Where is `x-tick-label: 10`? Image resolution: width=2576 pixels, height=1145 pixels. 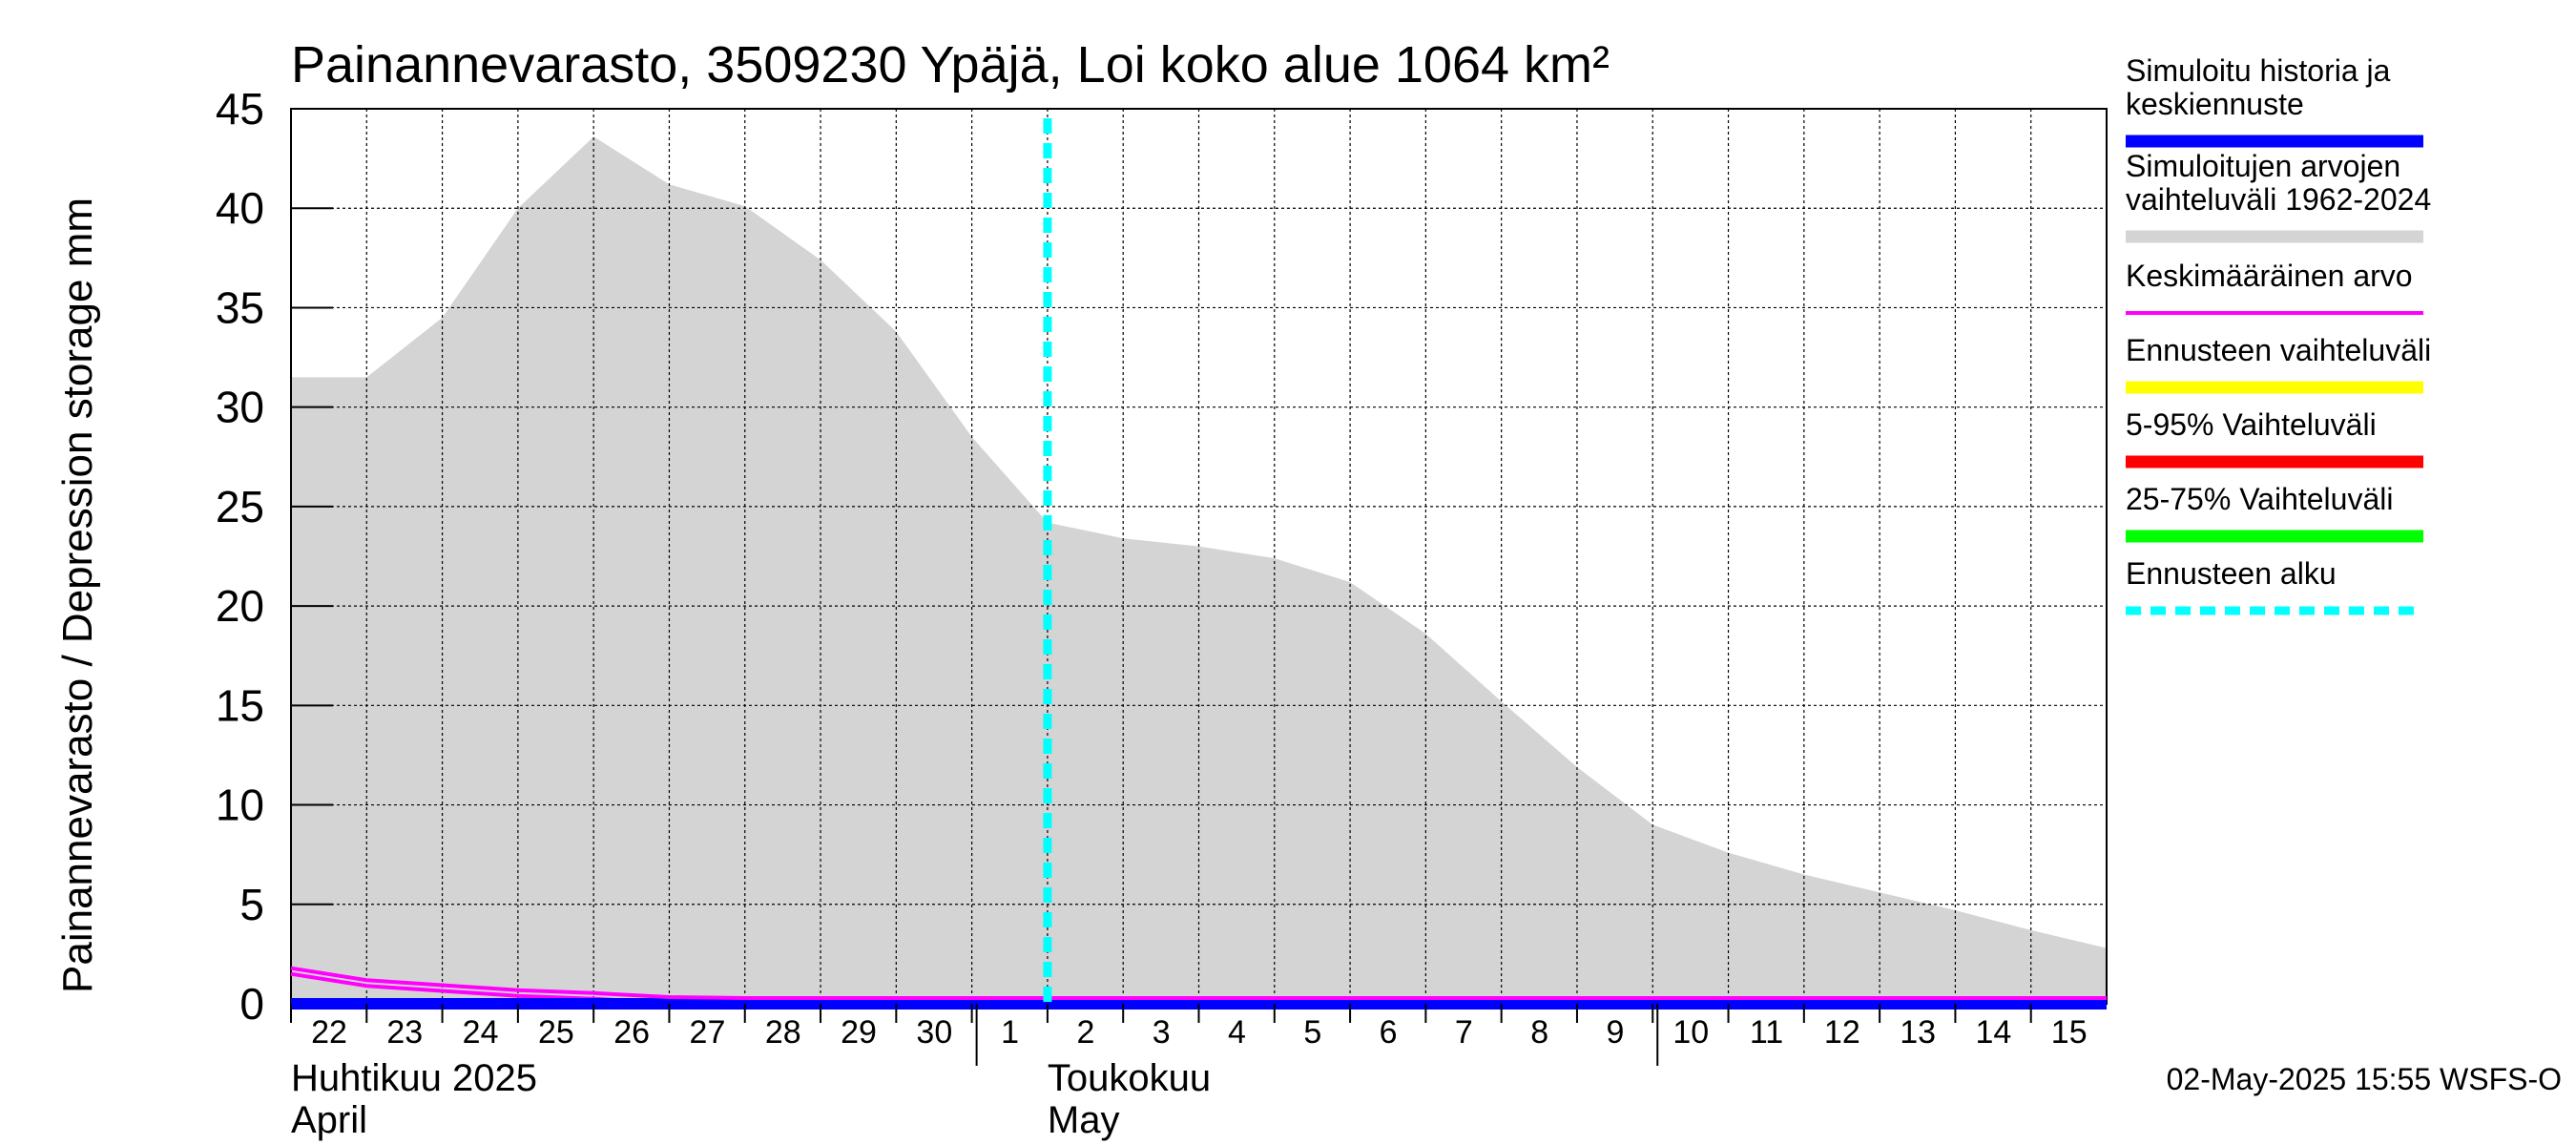
x-tick-label: 10 is located at coordinates (1690, 1032).